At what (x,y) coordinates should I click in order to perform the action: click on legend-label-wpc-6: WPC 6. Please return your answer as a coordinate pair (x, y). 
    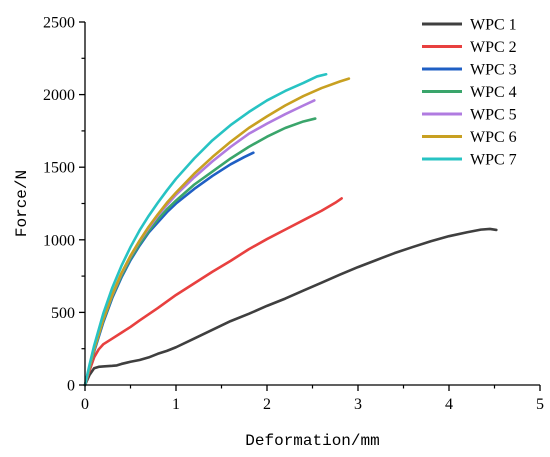
    Looking at the image, I should click on (493, 137).